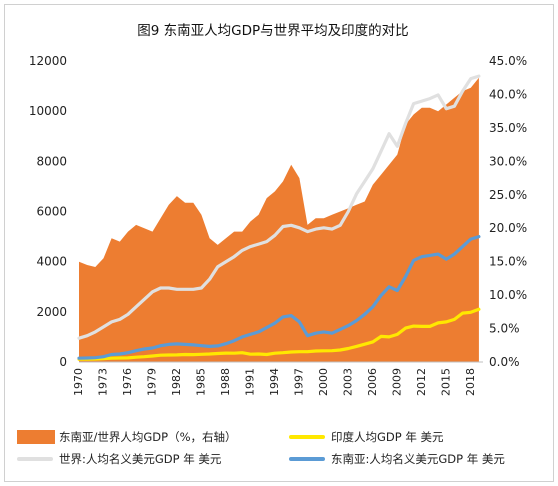 This screenshot has height=486, width=558. I want to click on chart-title: 图9 东南亚人均GDP与世界平均及印度的对比, so click(272, 31).